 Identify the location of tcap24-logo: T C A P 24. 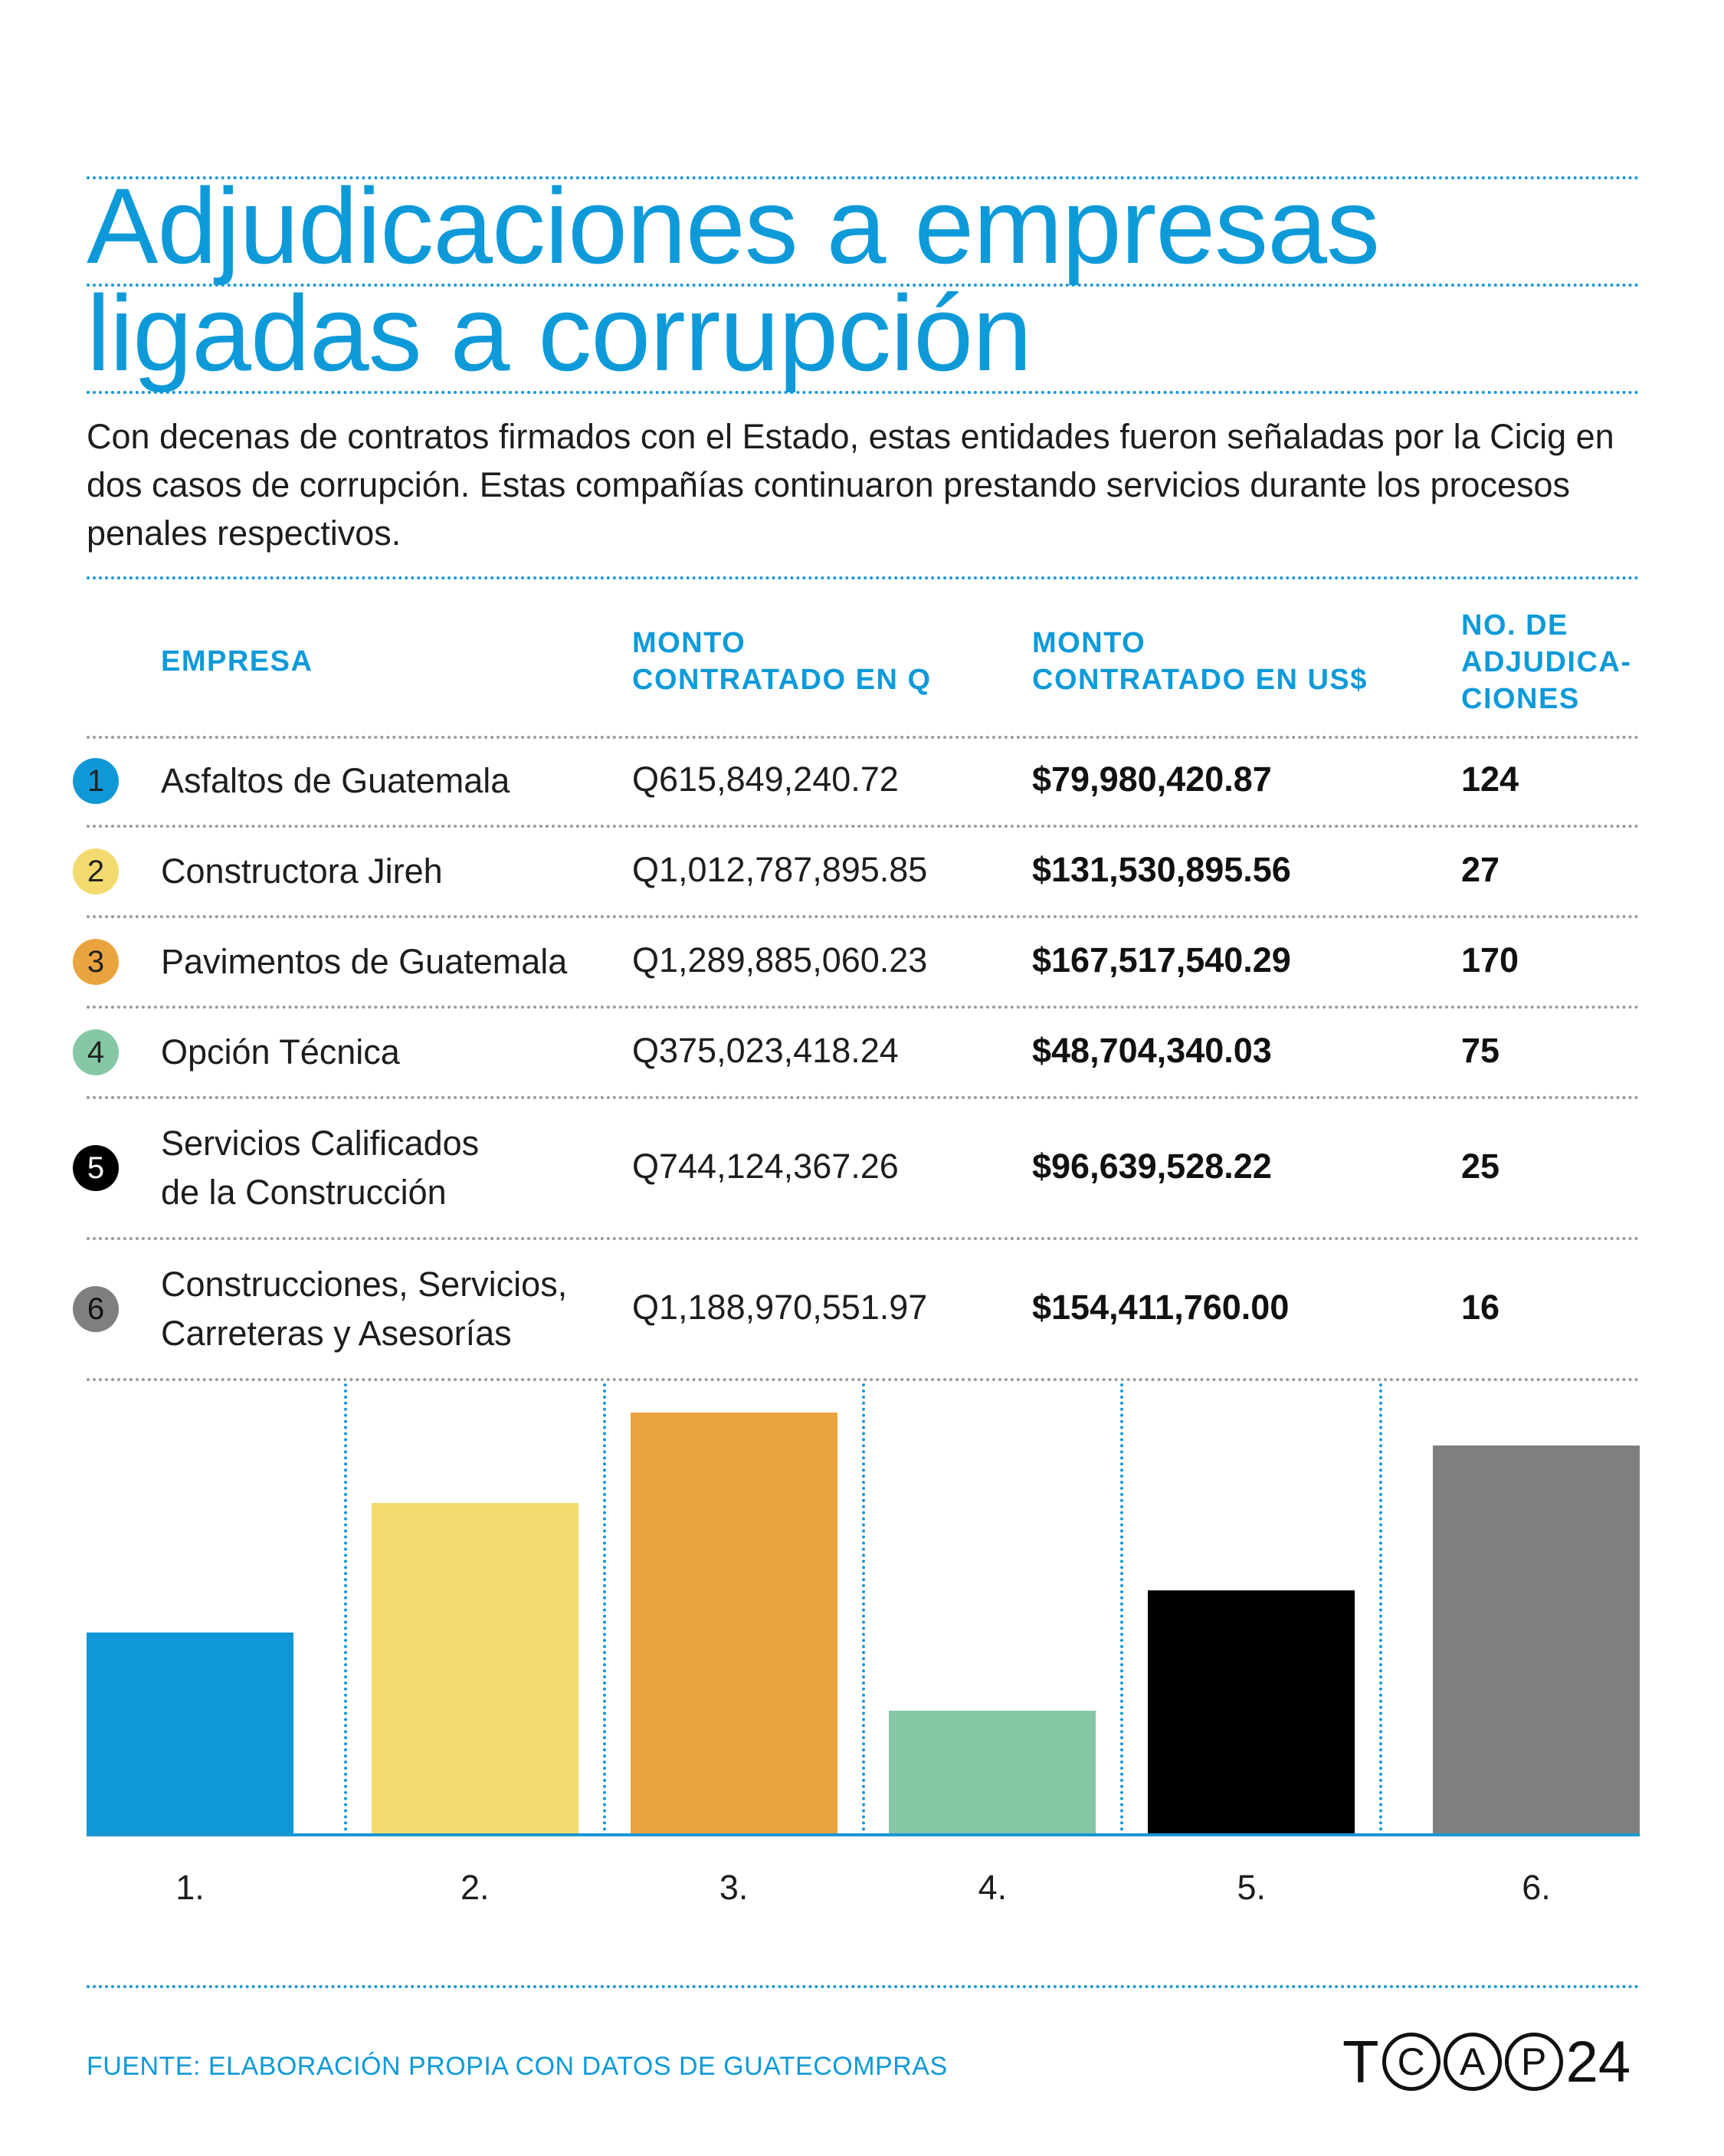
(1486, 2061).